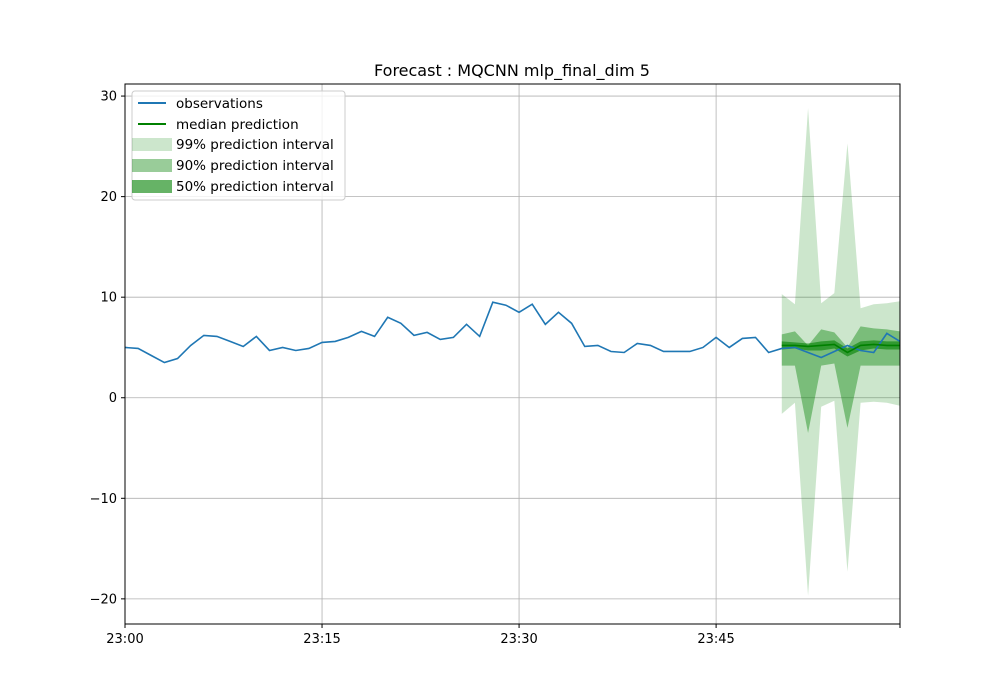 The image size is (1000, 700). What do you see at coordinates (237, 125) in the screenshot?
I see `legend-label-median: median prediction` at bounding box center [237, 125].